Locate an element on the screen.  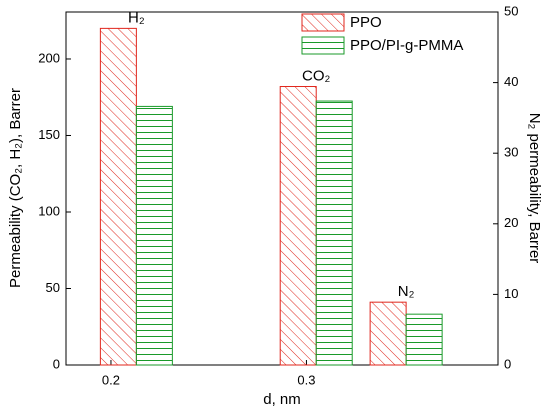
y2-axis-label: N₂ permeability, Barrer is located at coordinates (534, 188).